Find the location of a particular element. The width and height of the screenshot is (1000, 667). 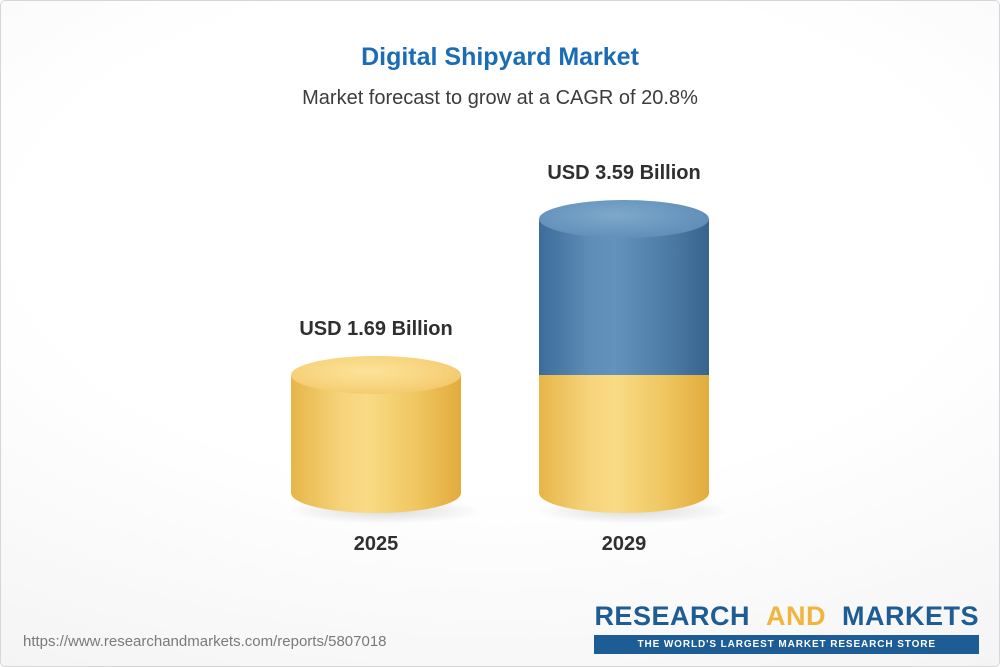

chart-title: Digital Shipyard Market is located at coordinates (500, 57).